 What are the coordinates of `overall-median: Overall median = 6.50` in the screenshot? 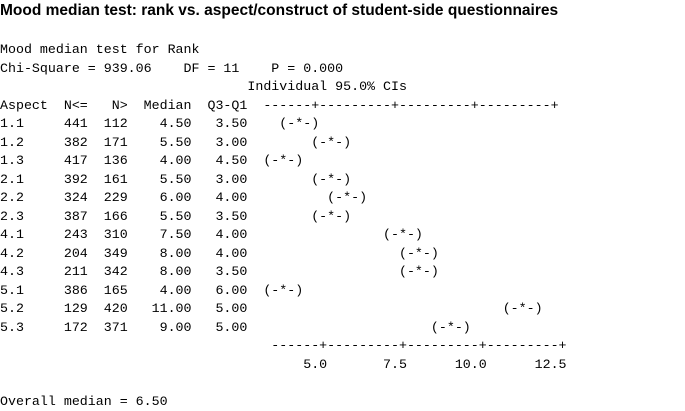 It's located at (84, 401).